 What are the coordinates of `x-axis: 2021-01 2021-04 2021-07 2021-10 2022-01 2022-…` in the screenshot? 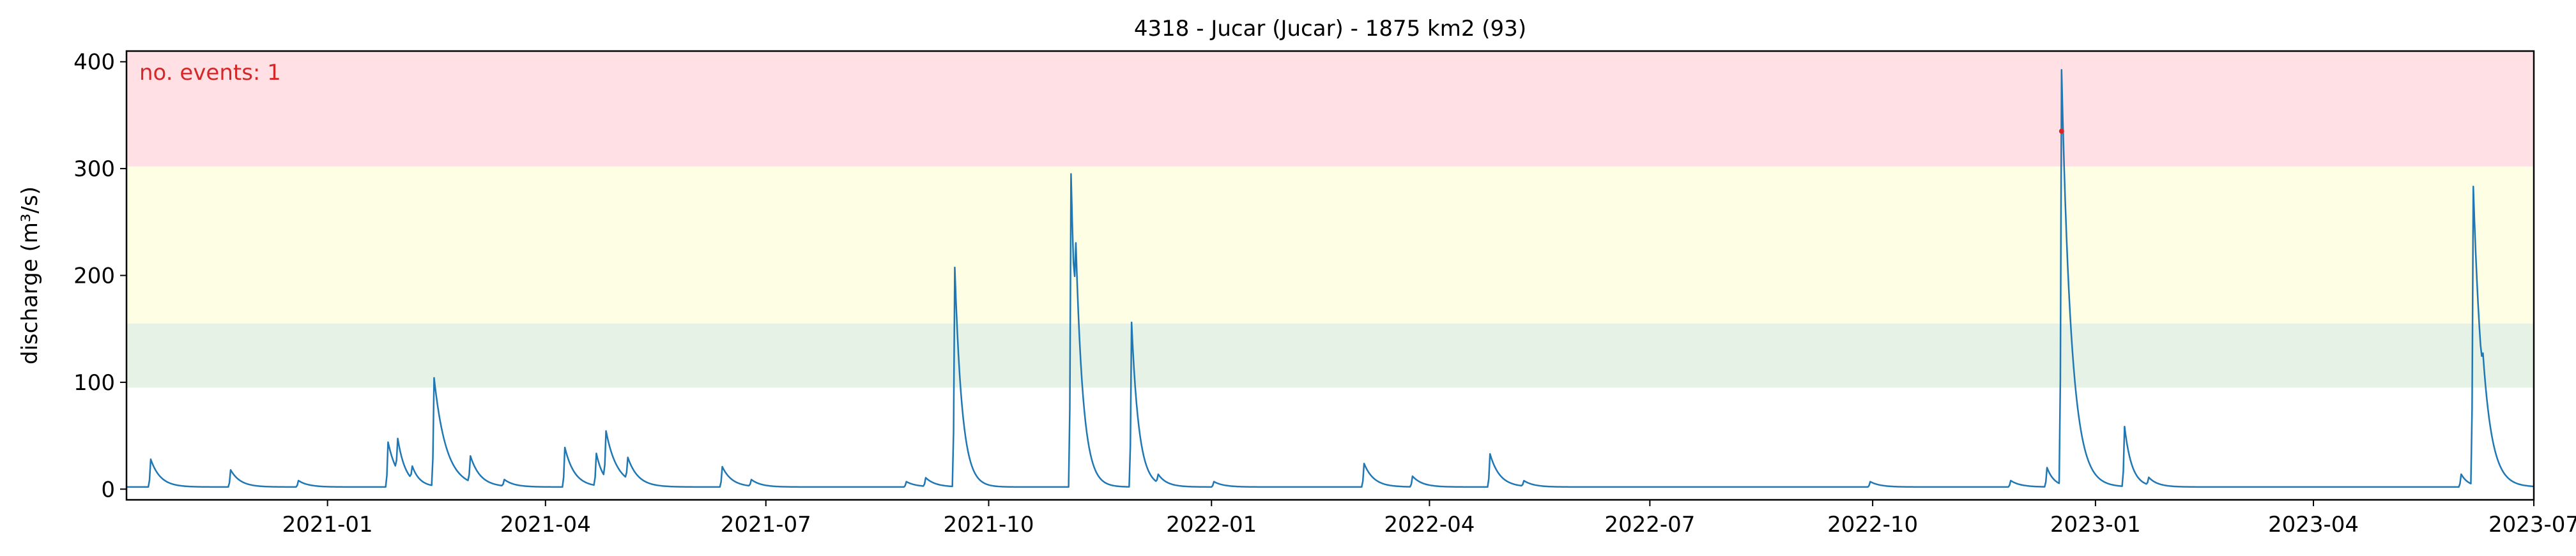 It's located at (1429, 519).